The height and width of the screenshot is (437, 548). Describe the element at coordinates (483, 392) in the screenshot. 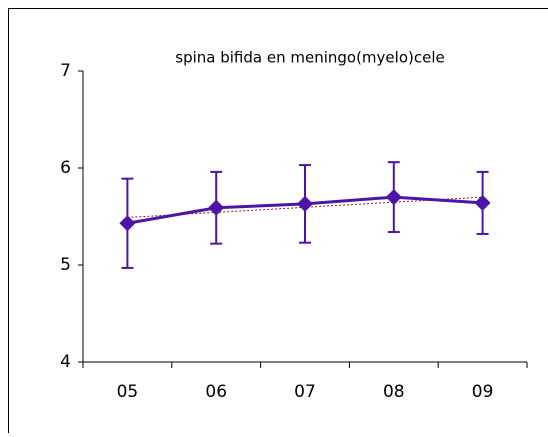

I see `x-tick-label: 09` at that location.